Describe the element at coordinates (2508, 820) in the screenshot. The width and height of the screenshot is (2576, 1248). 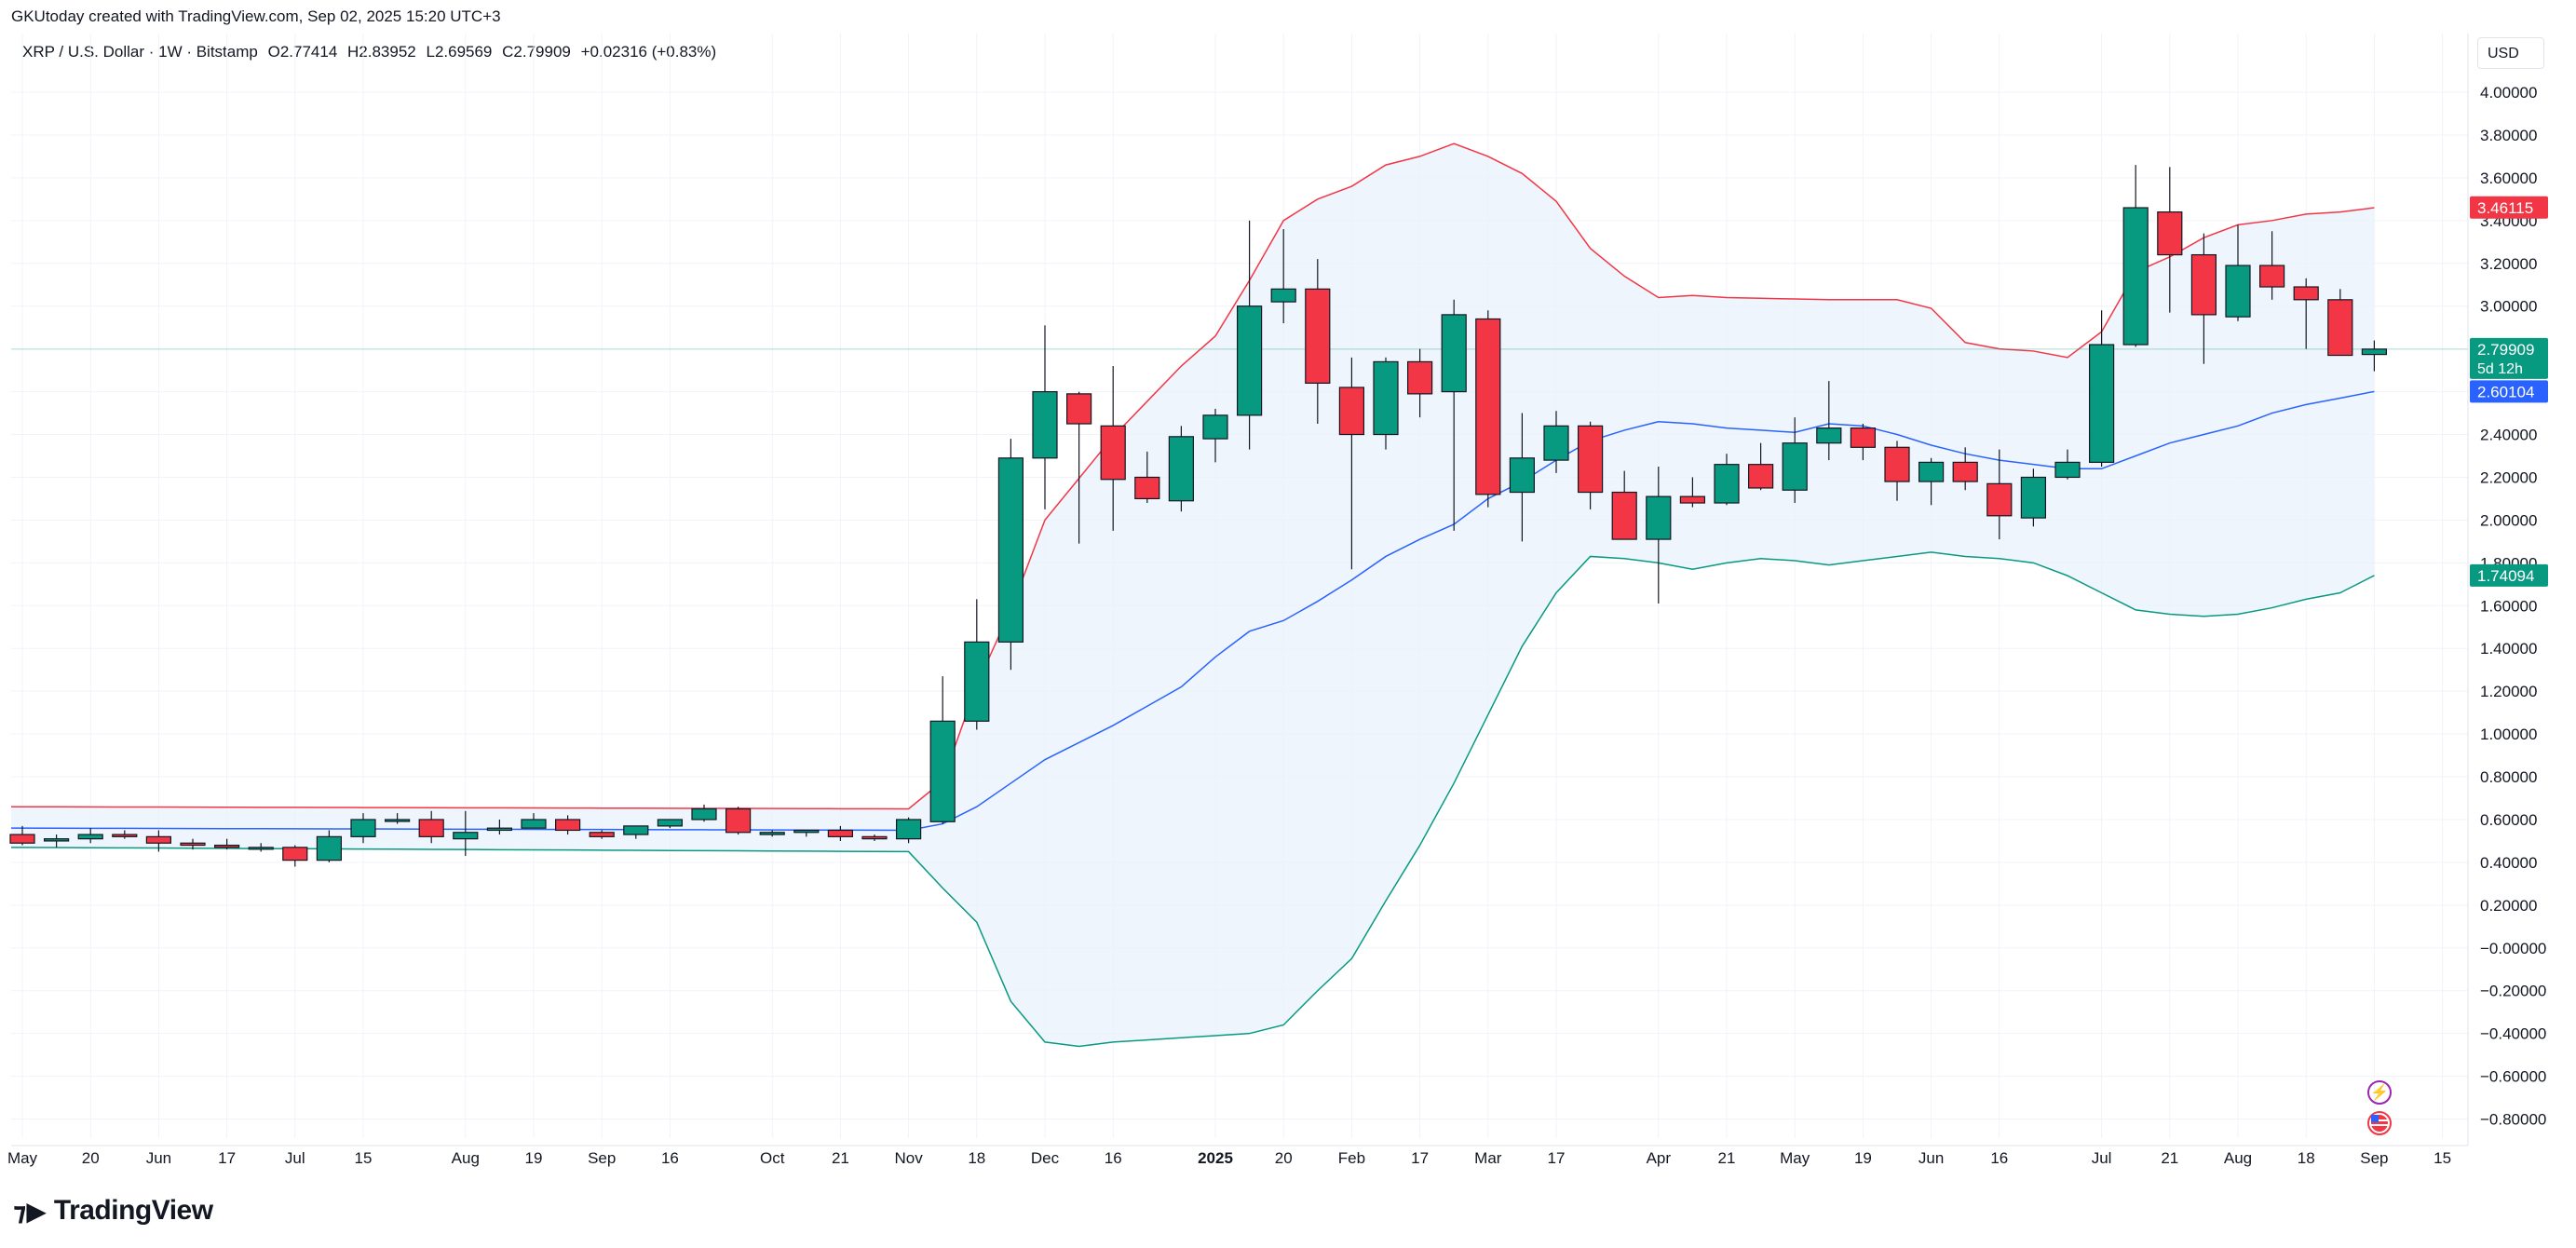
I see `y-tick-label: 0.60000` at that location.